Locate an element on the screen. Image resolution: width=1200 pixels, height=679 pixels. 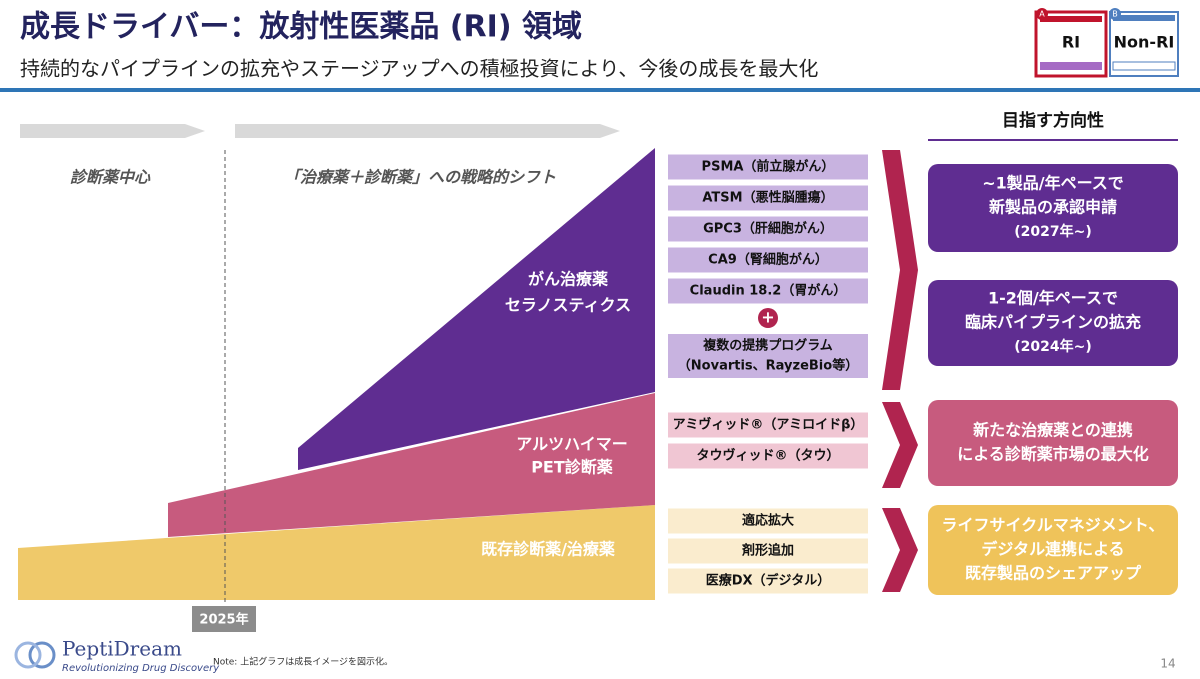
footnote: Note: 上記グラフは成長イメージを図示化。 is located at coordinates (303, 662).